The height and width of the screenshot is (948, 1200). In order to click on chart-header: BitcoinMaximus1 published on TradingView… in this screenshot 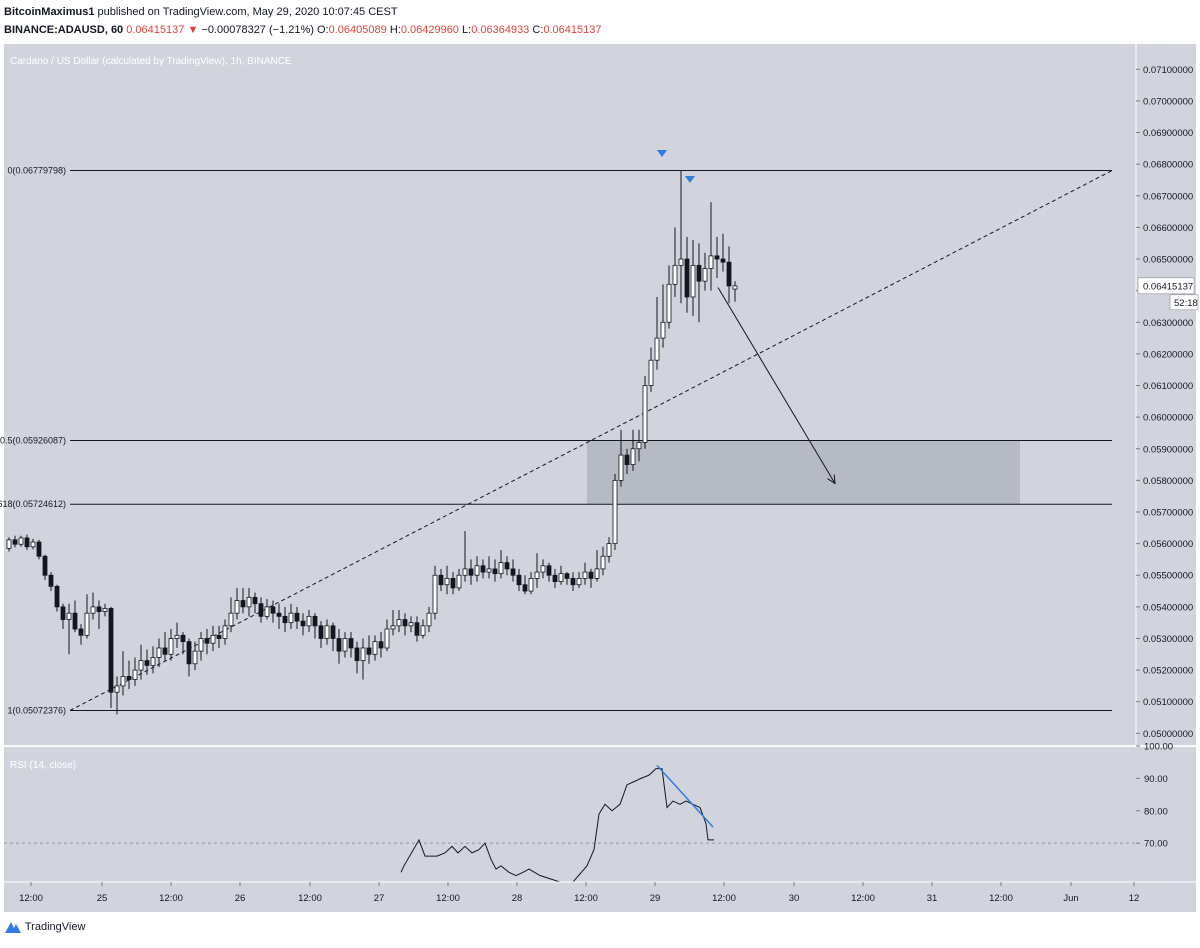, I will do `click(599, 24)`.